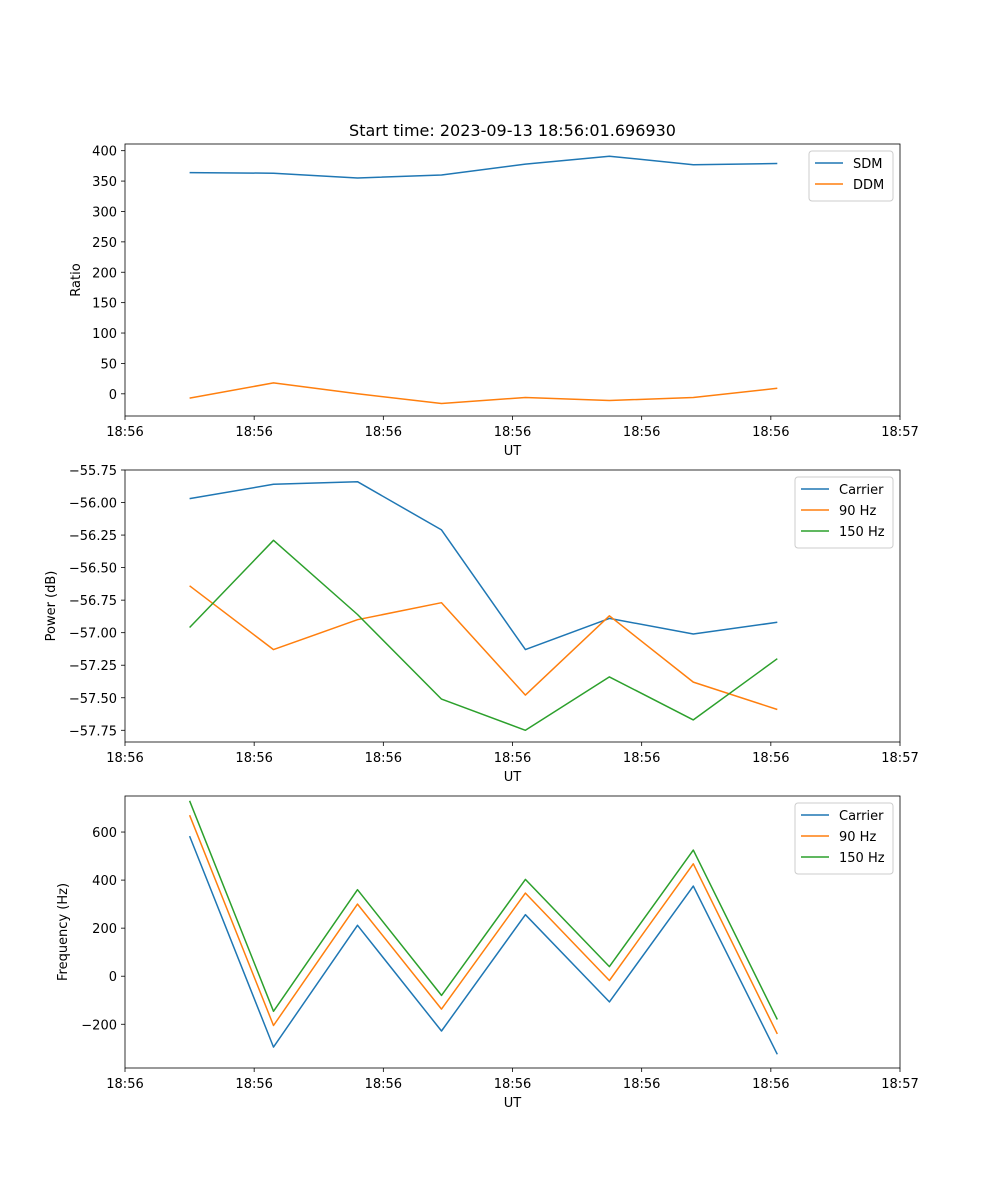 This screenshot has width=1000, height=1200. I want to click on power-y-tick-label: −57.00, so click(93, 634).